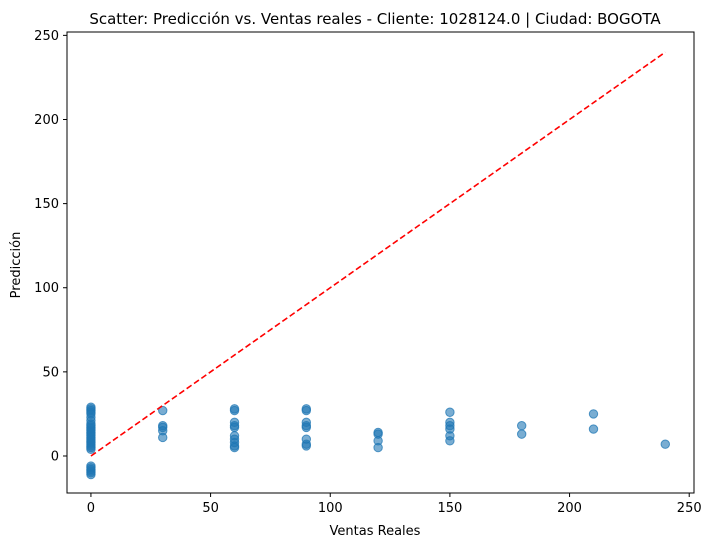 The width and height of the screenshot is (704, 548). I want to click on y-axis-label: Predicción, so click(16, 265).